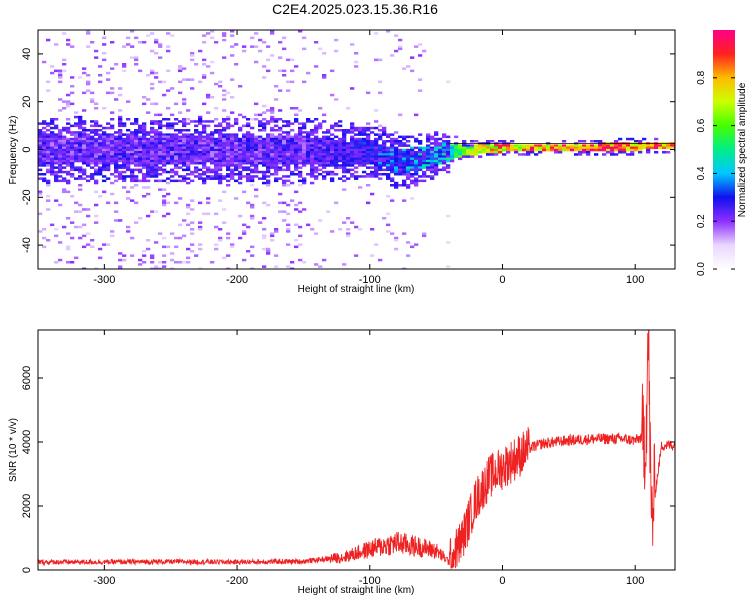 This screenshot has height=600, width=750. Describe the element at coordinates (27, 378) in the screenshot. I see `snr-y-tick-label: 6000` at that location.